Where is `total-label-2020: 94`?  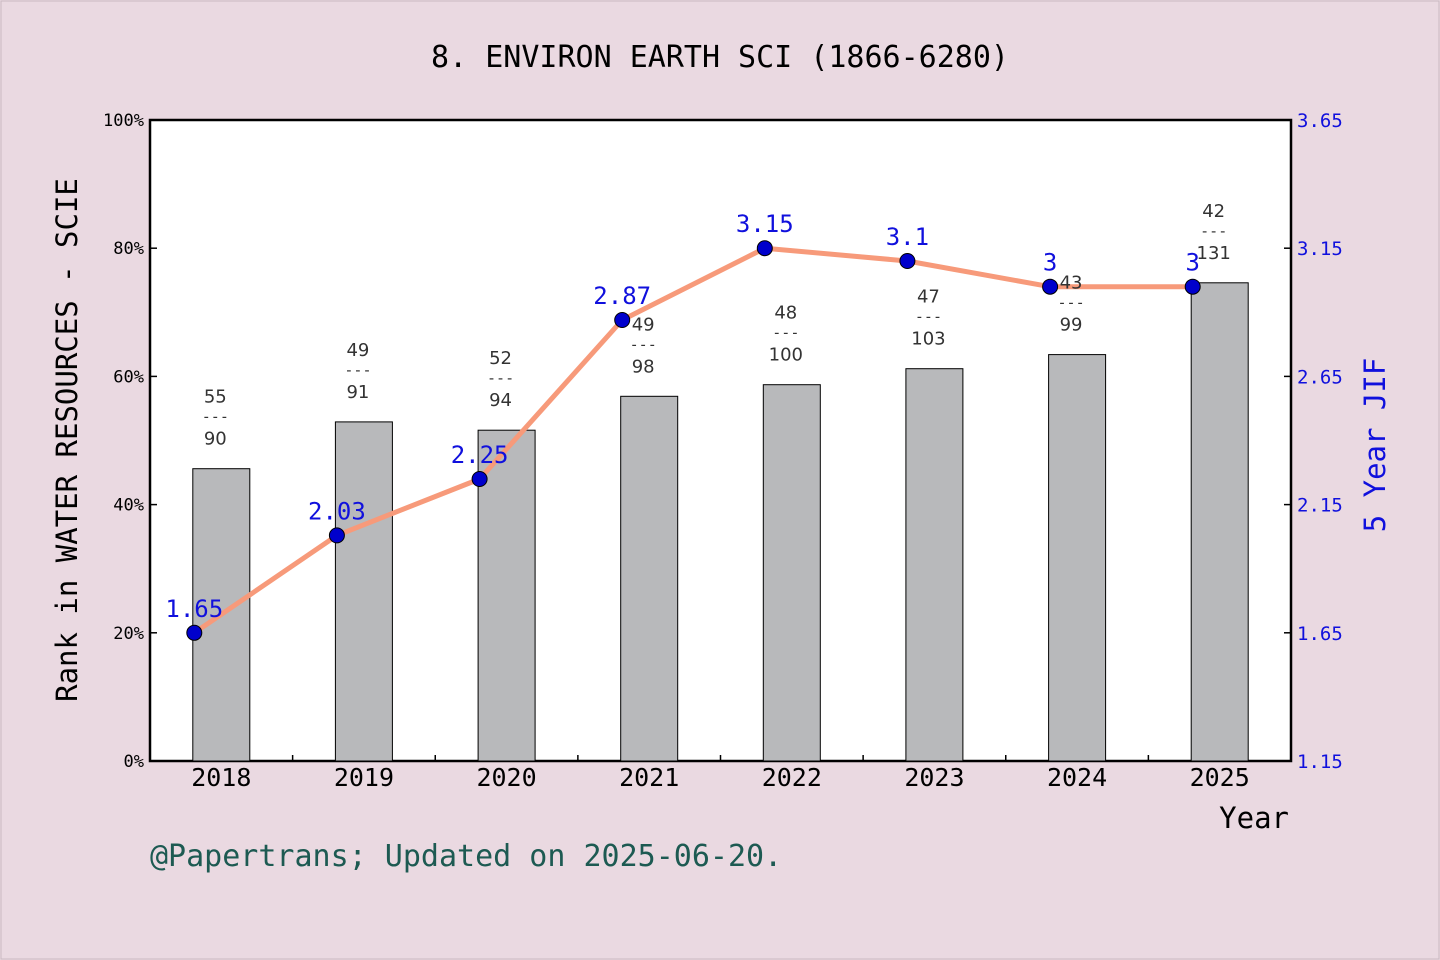 total-label-2020: 94 is located at coordinates (500, 400).